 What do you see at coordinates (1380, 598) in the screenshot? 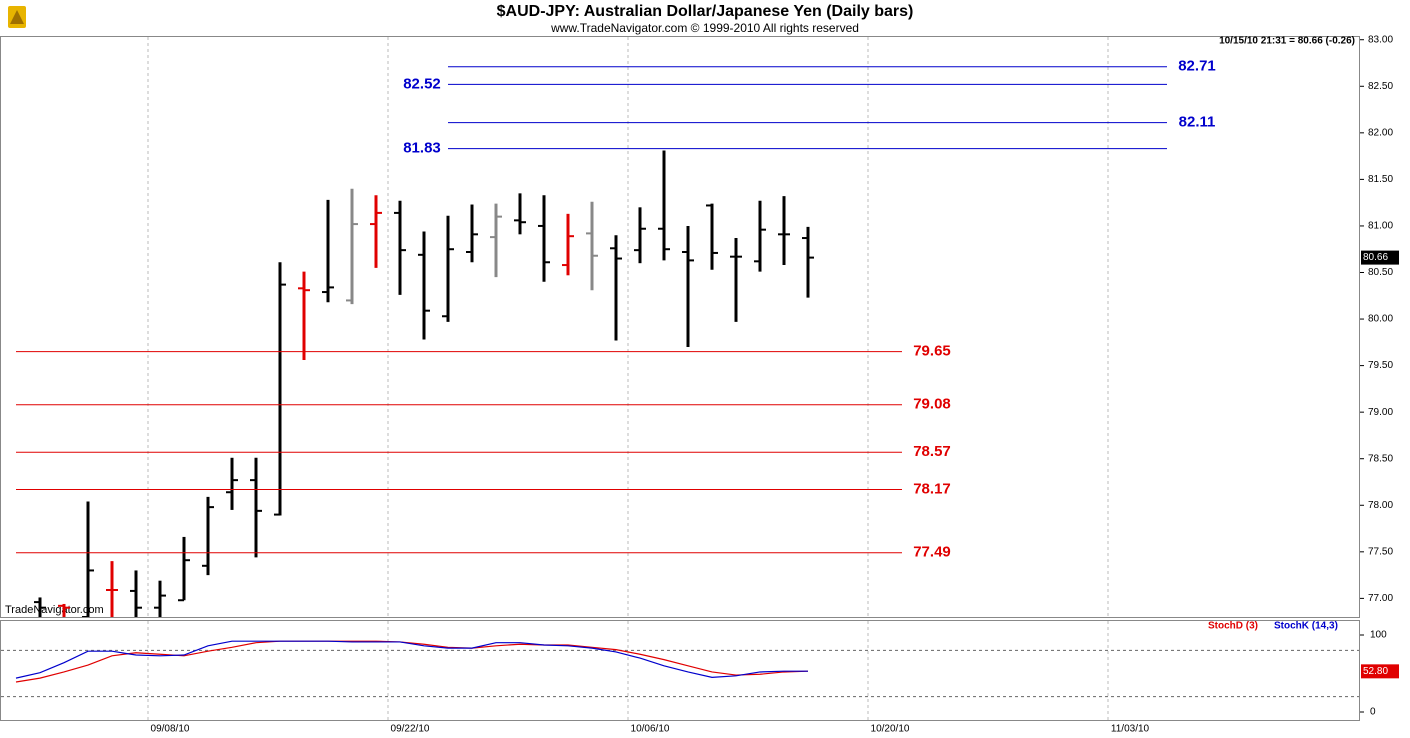
I see `y-tick-label: 77.00` at bounding box center [1380, 598].